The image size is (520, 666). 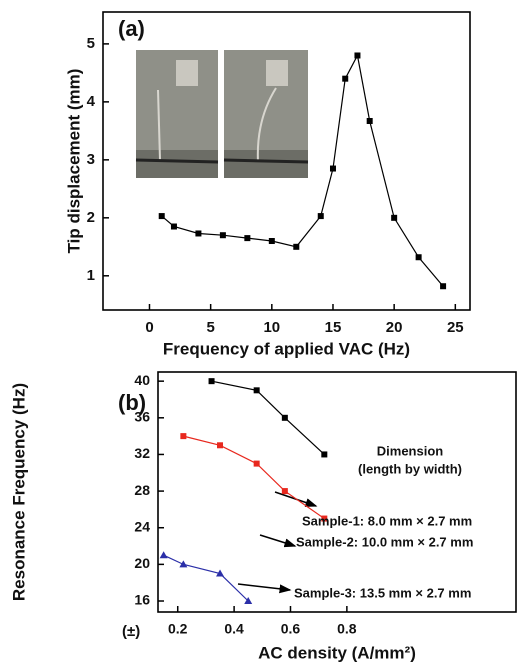 What do you see at coordinates (210, 327) in the screenshot?
I see `x-tick-label: 5` at bounding box center [210, 327].